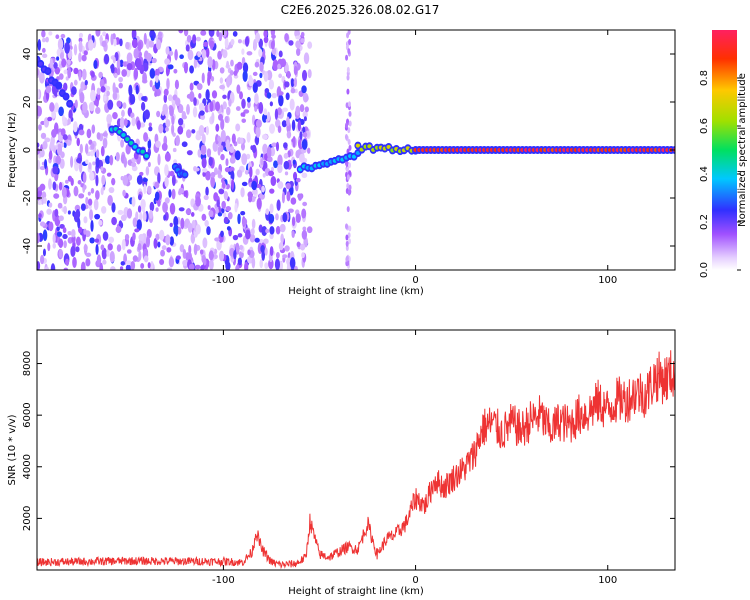  I want to click on colorbar-tick-label: 0.4, so click(704, 174).